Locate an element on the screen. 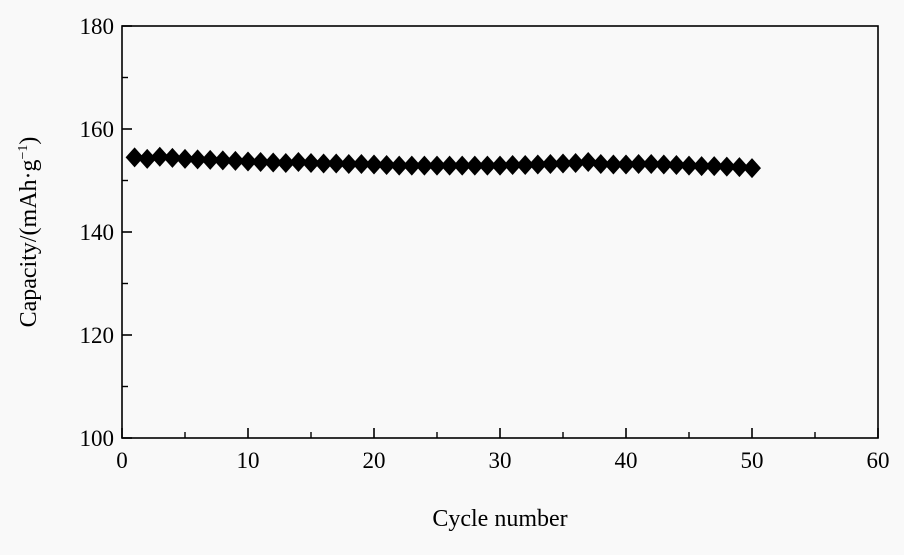 This screenshot has width=904, height=555. x-tick-label: 0 is located at coordinates (122, 460).